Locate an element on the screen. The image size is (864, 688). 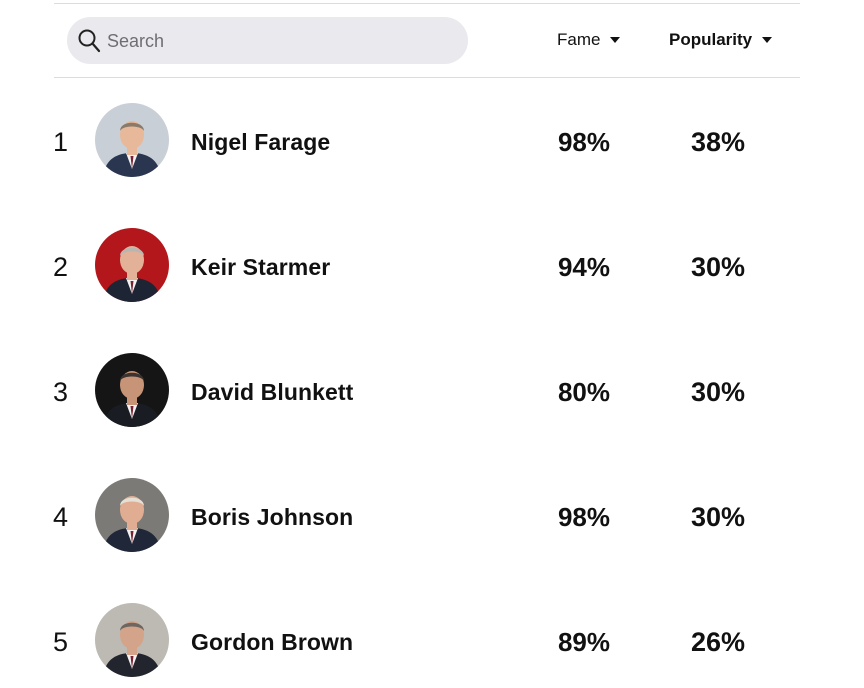
search-icon is located at coordinates (89, 41).